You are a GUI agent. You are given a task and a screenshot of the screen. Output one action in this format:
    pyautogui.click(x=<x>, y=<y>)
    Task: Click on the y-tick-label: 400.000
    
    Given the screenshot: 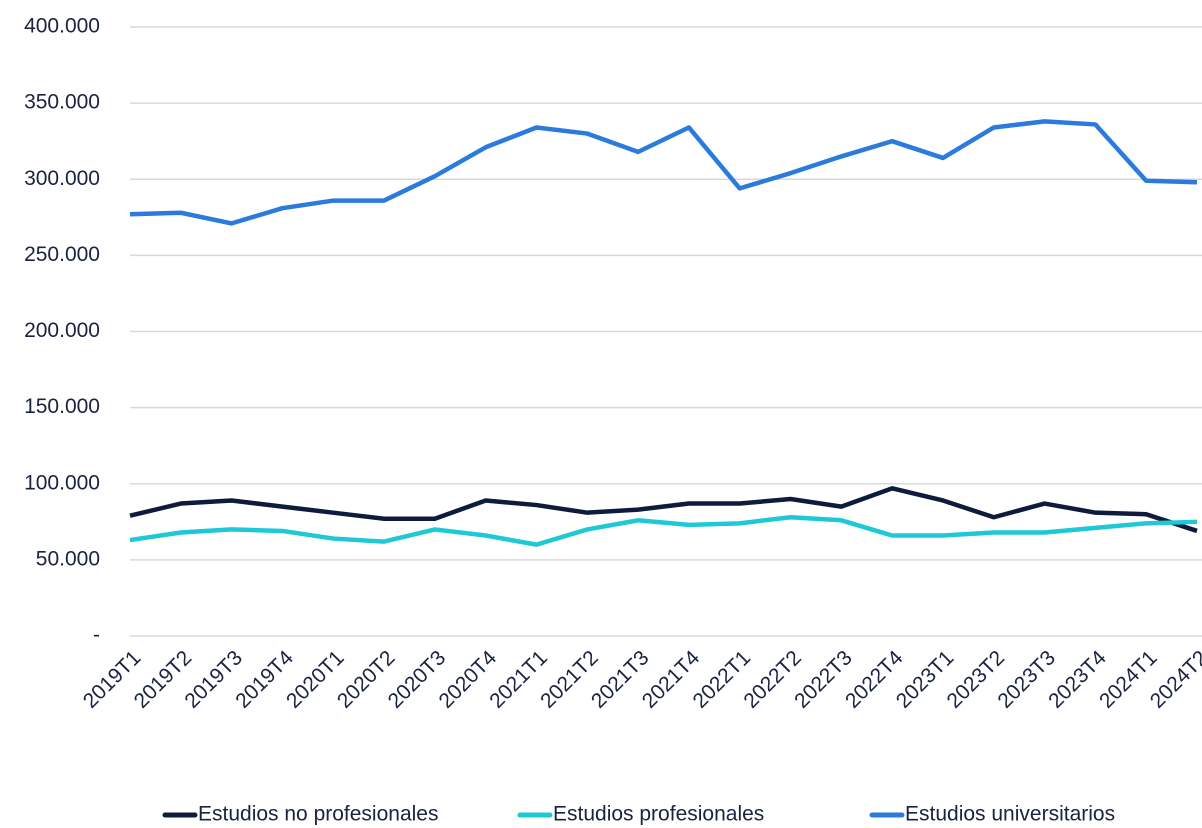 What is the action you would take?
    pyautogui.click(x=62, y=26)
    